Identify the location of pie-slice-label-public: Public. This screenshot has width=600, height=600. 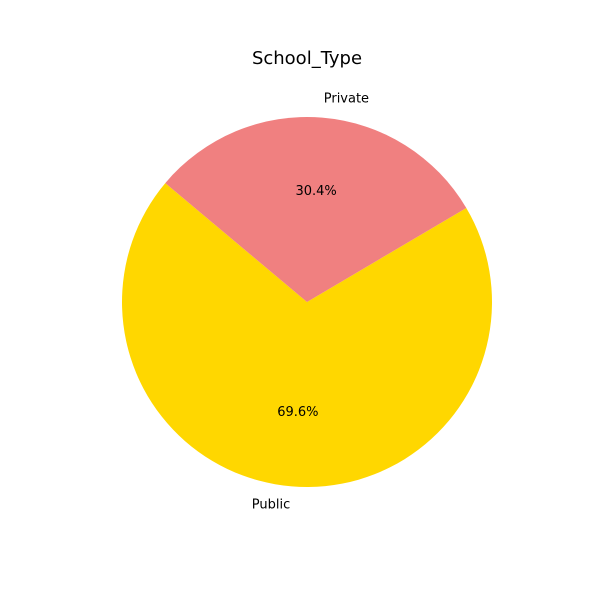
(271, 504).